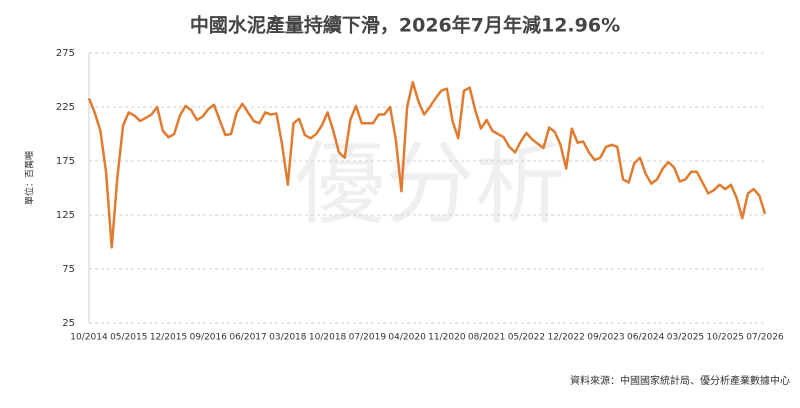 This screenshot has width=800, height=408. What do you see at coordinates (680, 380) in the screenshot?
I see `source: 資料來源：中國國家統計局、優分析產業數據中心` at bounding box center [680, 380].